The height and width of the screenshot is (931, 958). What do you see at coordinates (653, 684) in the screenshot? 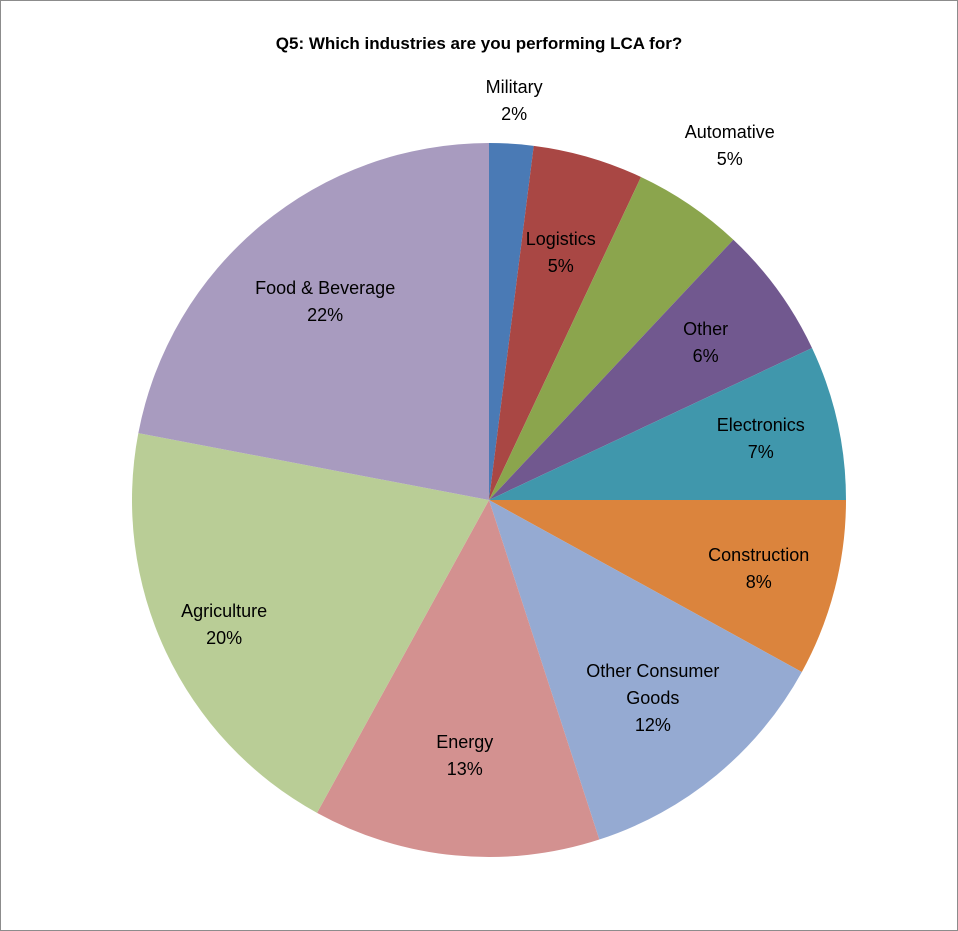
I see `slice-name: Other Consumer Goods` at bounding box center [653, 684].